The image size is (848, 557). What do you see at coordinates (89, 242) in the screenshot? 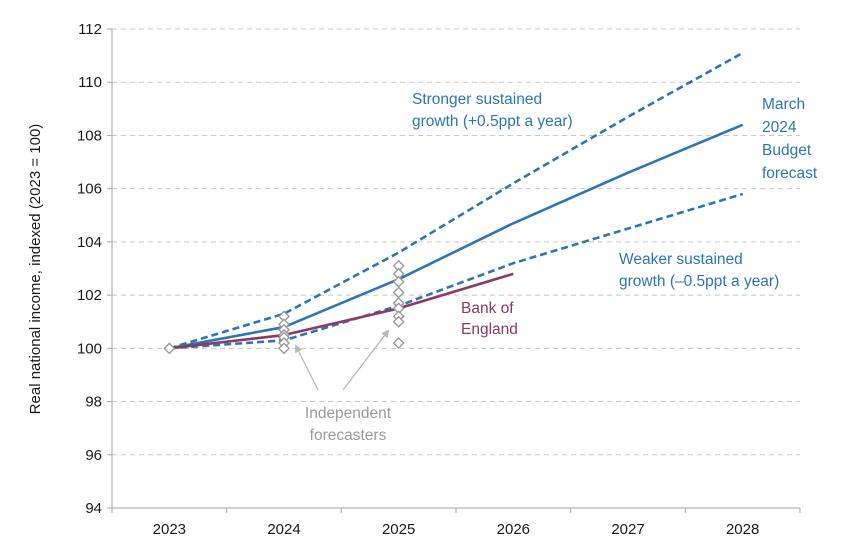
I see `y-tick-label: 104` at bounding box center [89, 242].